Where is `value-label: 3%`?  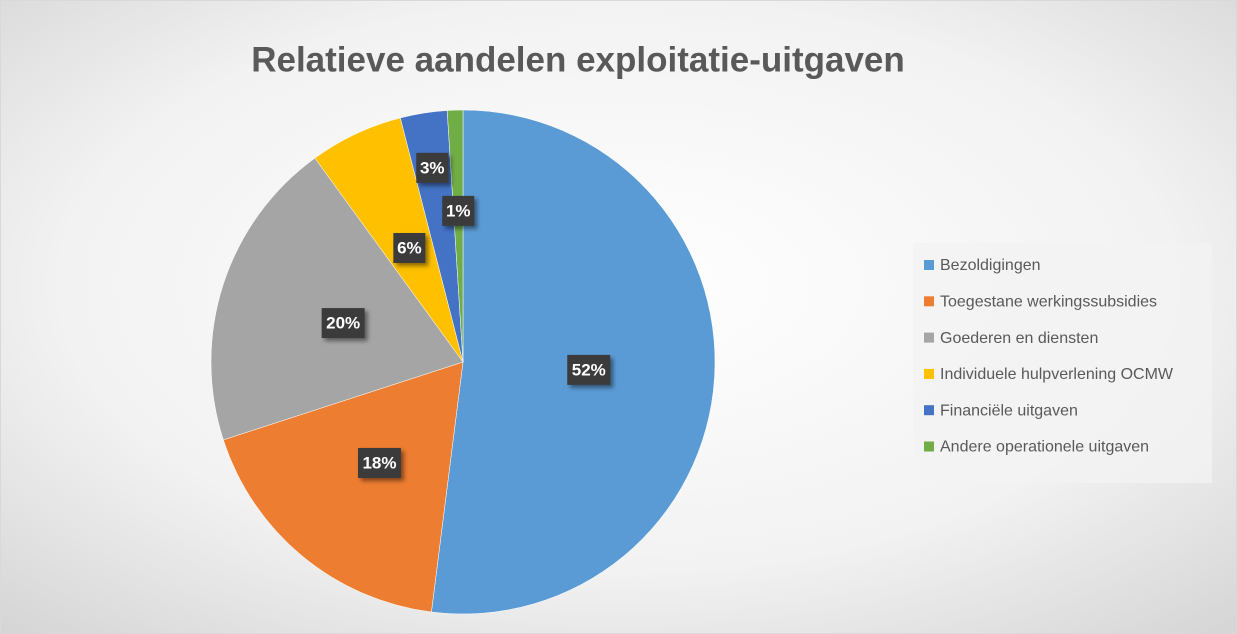 value-label: 3% is located at coordinates (432, 167).